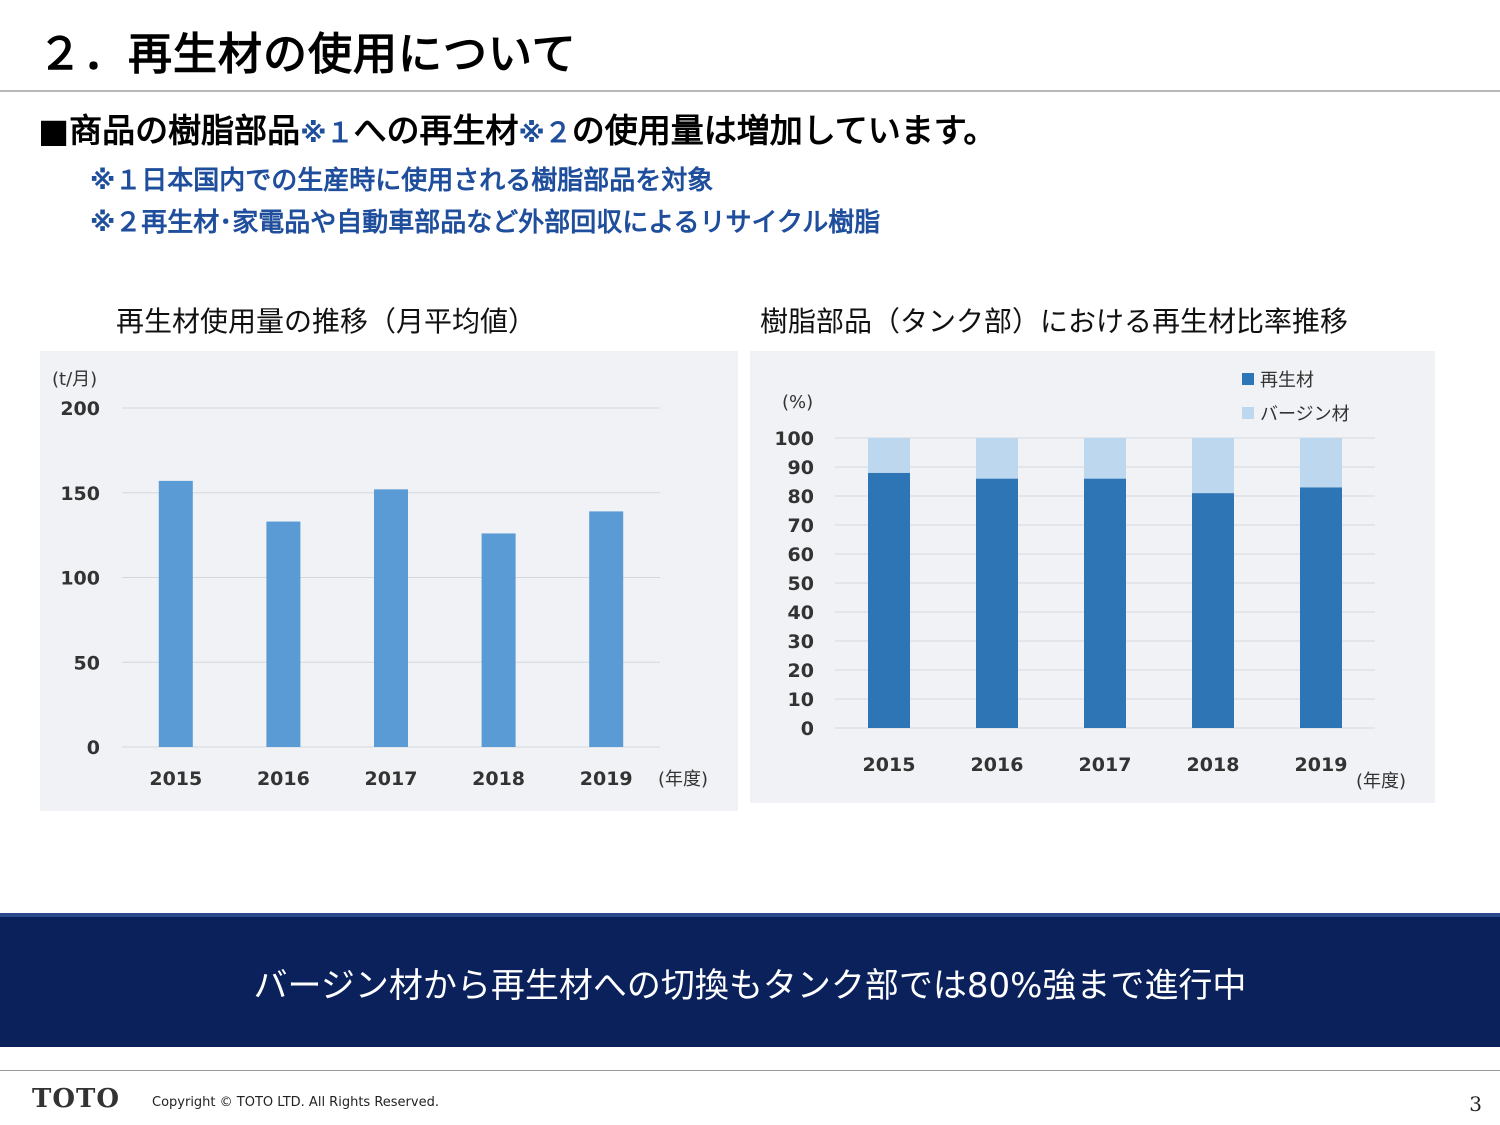  Describe the element at coordinates (87, 663) in the screenshot. I see `chart1-y-tick: 50` at that location.